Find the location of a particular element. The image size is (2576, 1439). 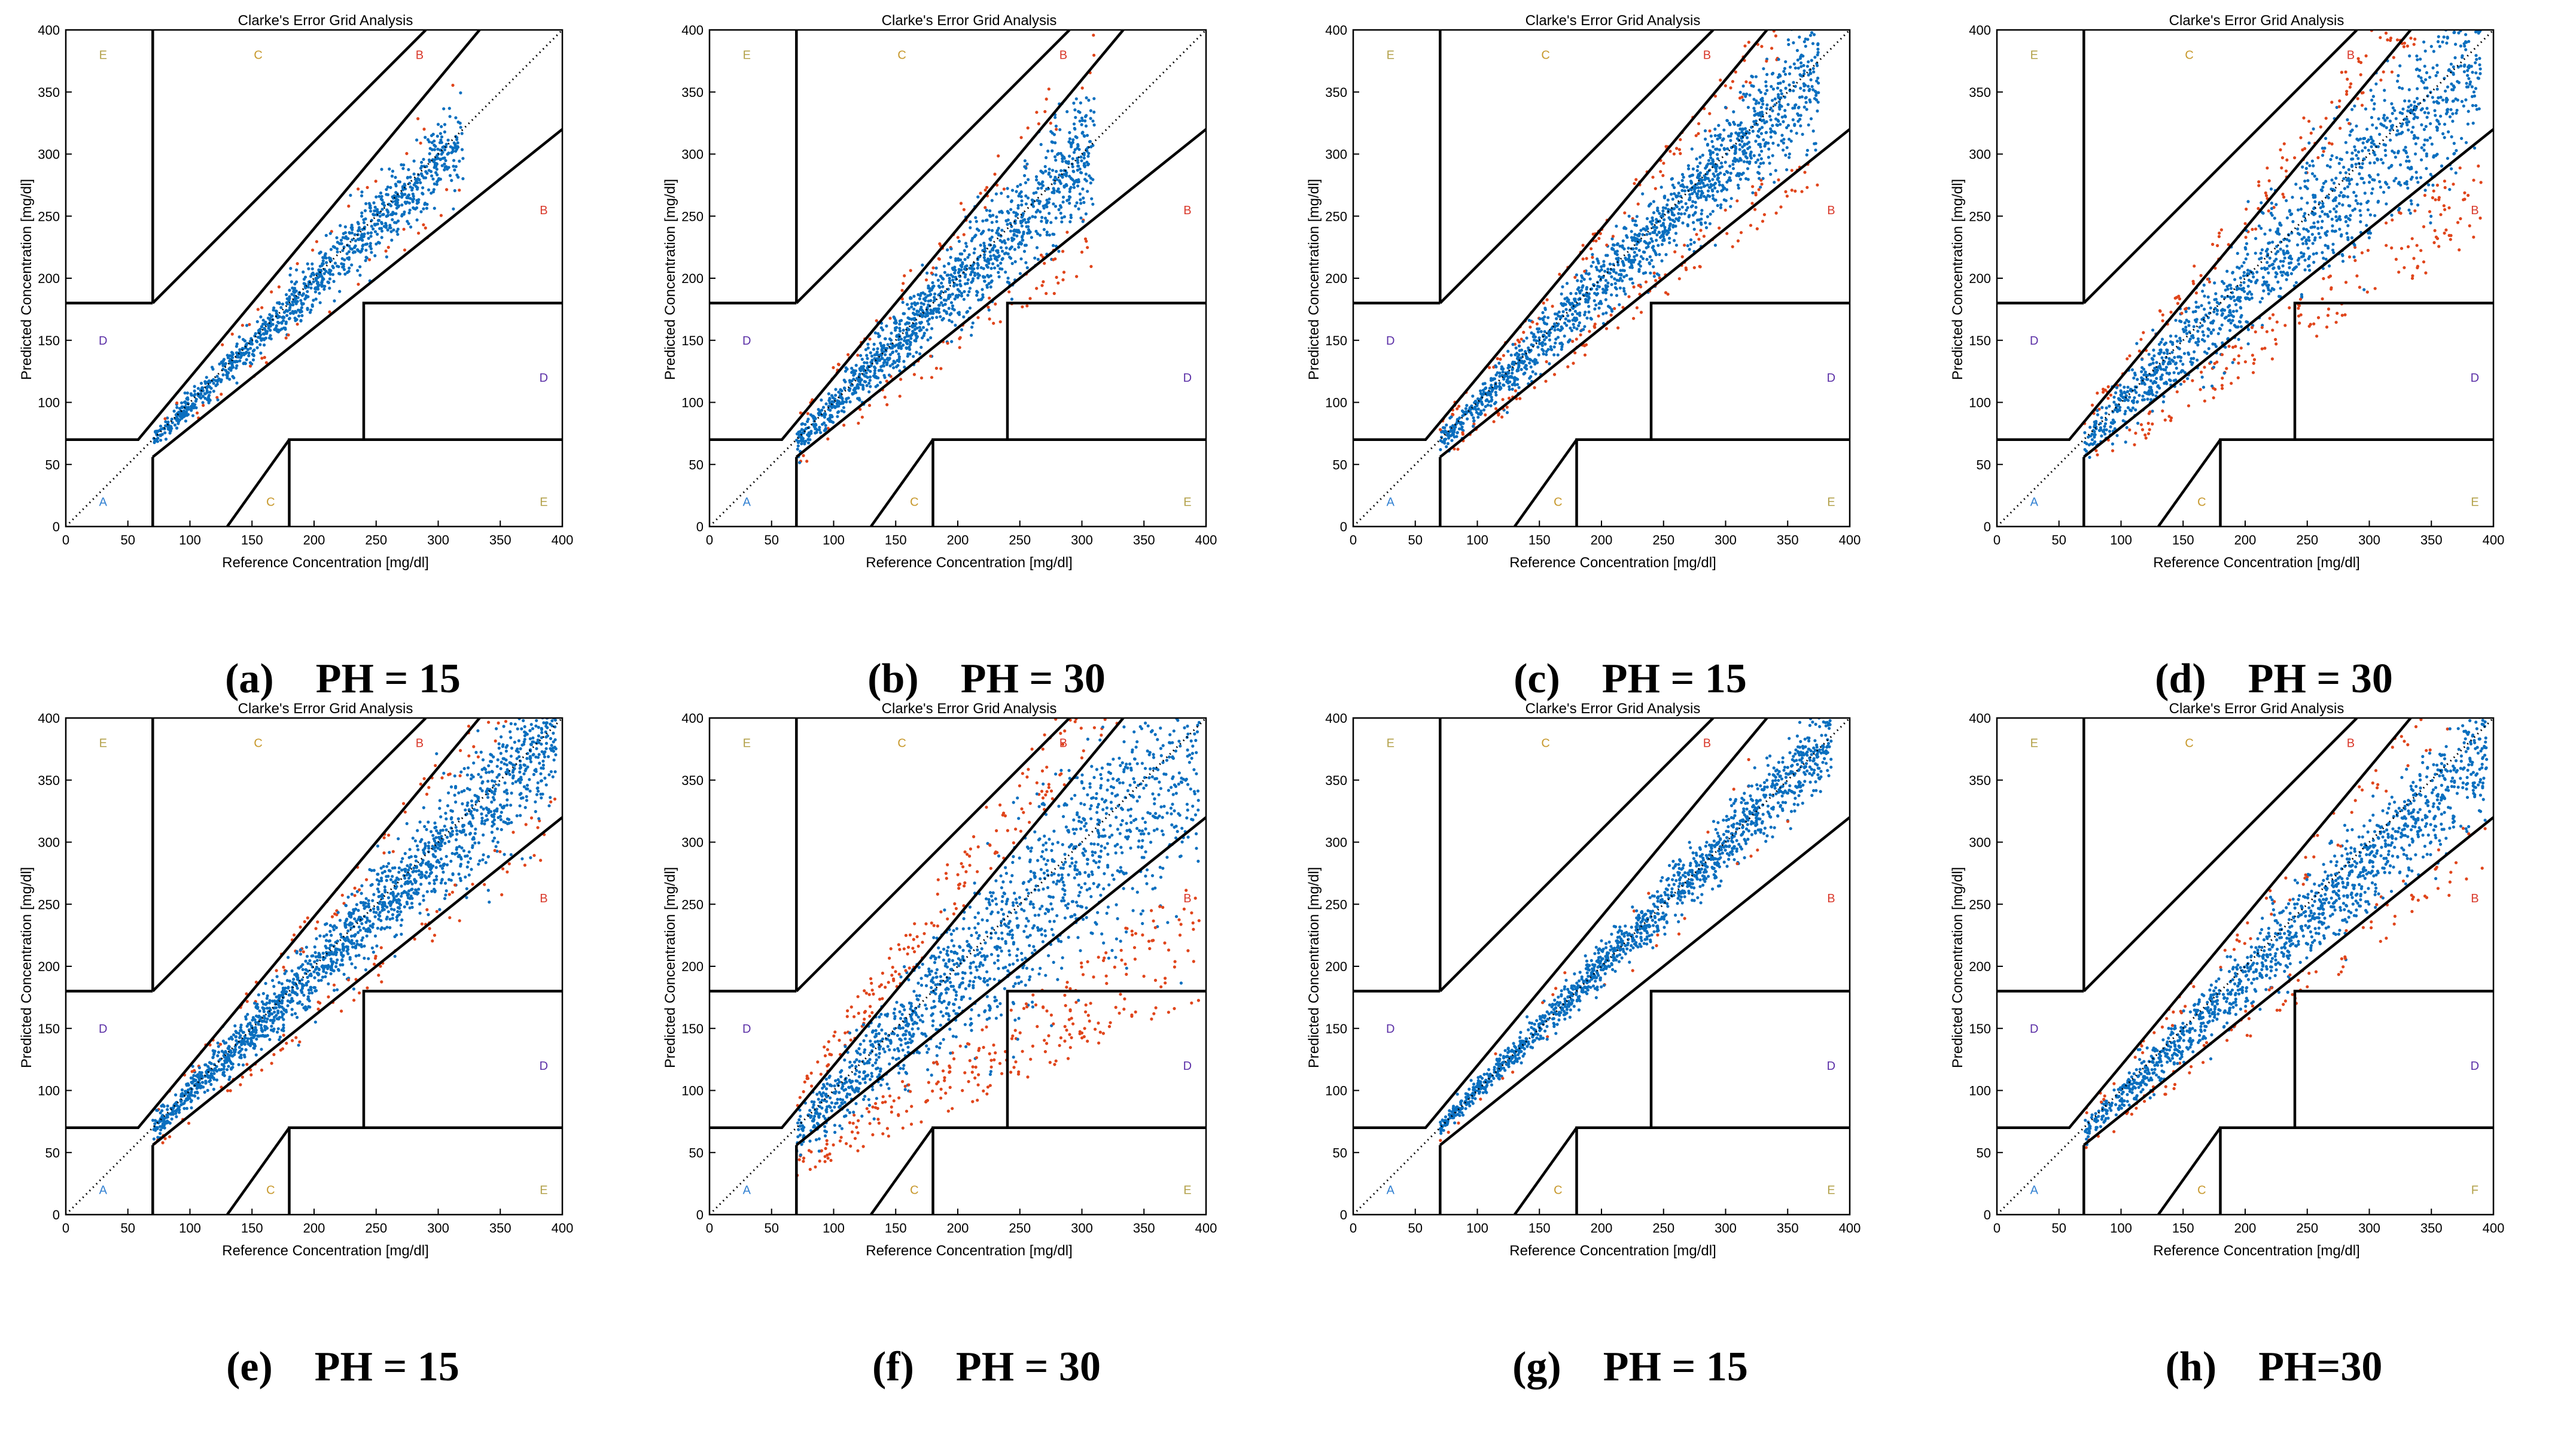

y-tick-label: 0 is located at coordinates (56, 526).